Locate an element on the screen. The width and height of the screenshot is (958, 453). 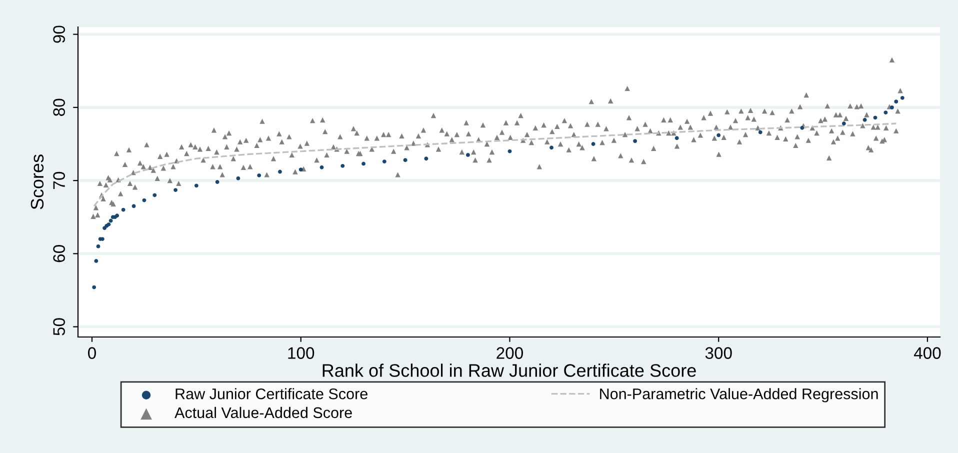
x-tick-label: 200 is located at coordinates (509, 353).